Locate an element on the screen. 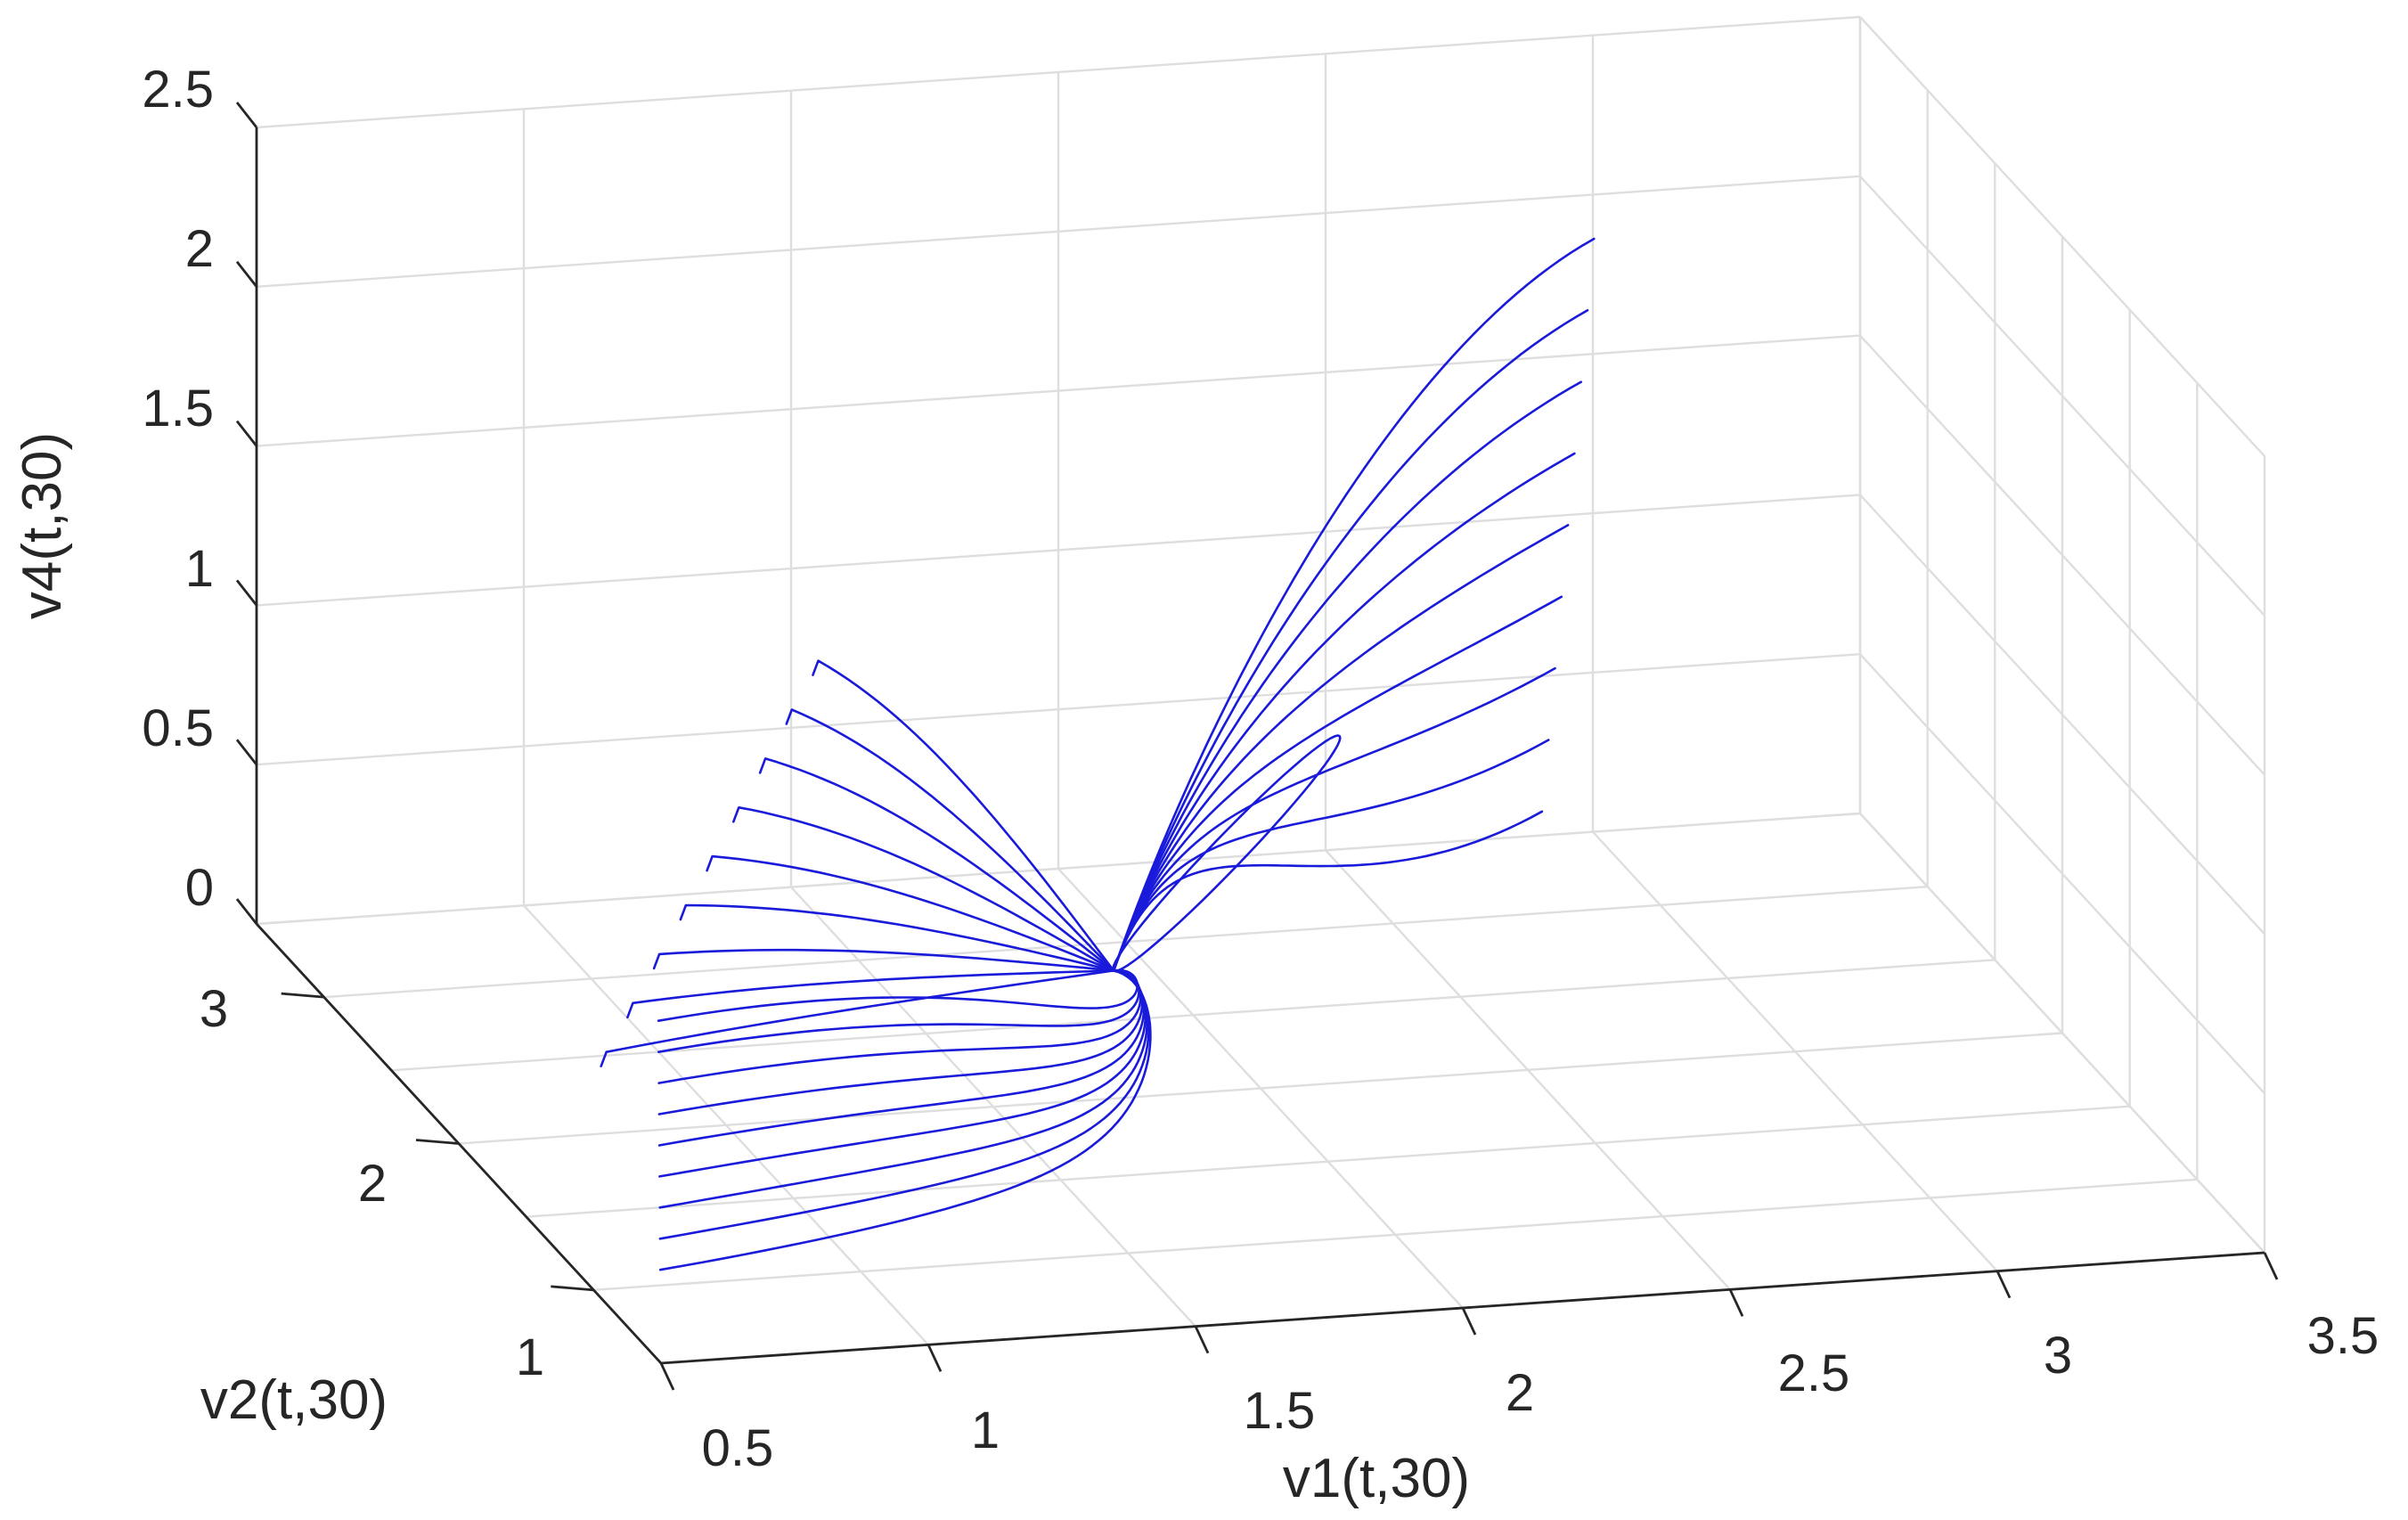  trajectory-loop is located at coordinates (1227, 853).